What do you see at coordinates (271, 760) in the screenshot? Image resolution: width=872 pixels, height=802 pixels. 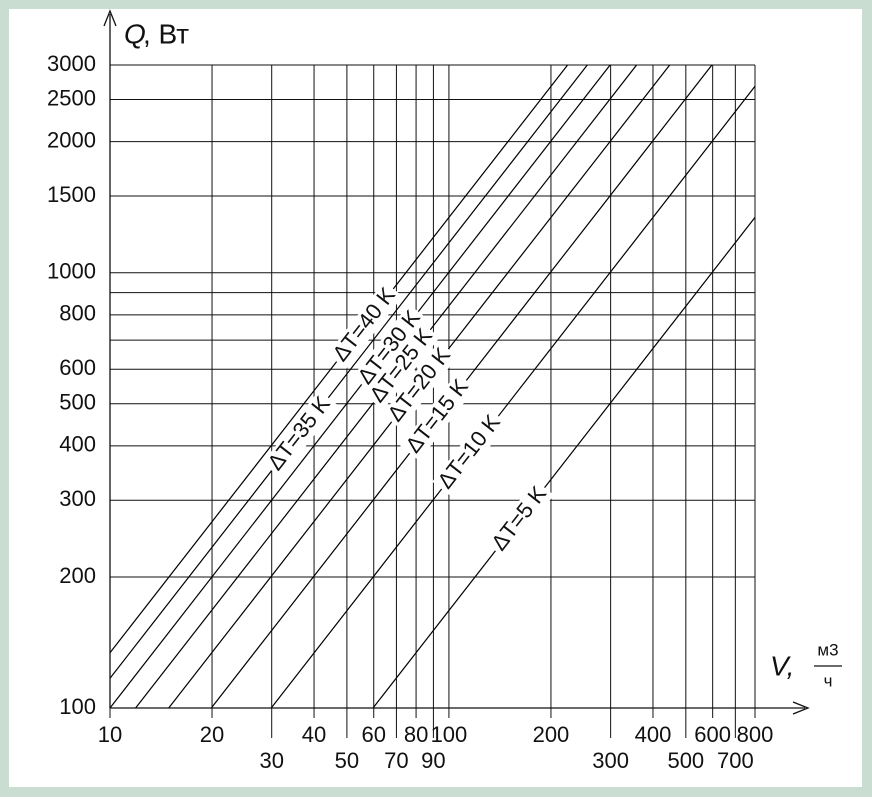 I see `x-tick-label: 30` at bounding box center [271, 760].